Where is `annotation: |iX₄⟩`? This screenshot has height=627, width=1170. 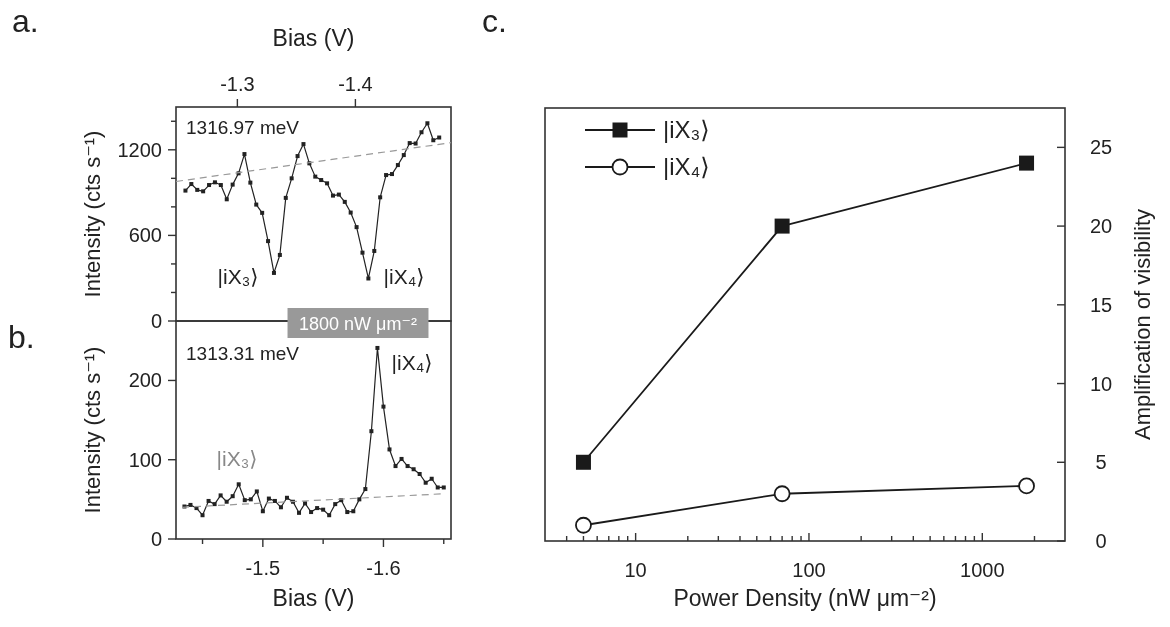 annotation: |iX₄⟩ is located at coordinates (412, 362).